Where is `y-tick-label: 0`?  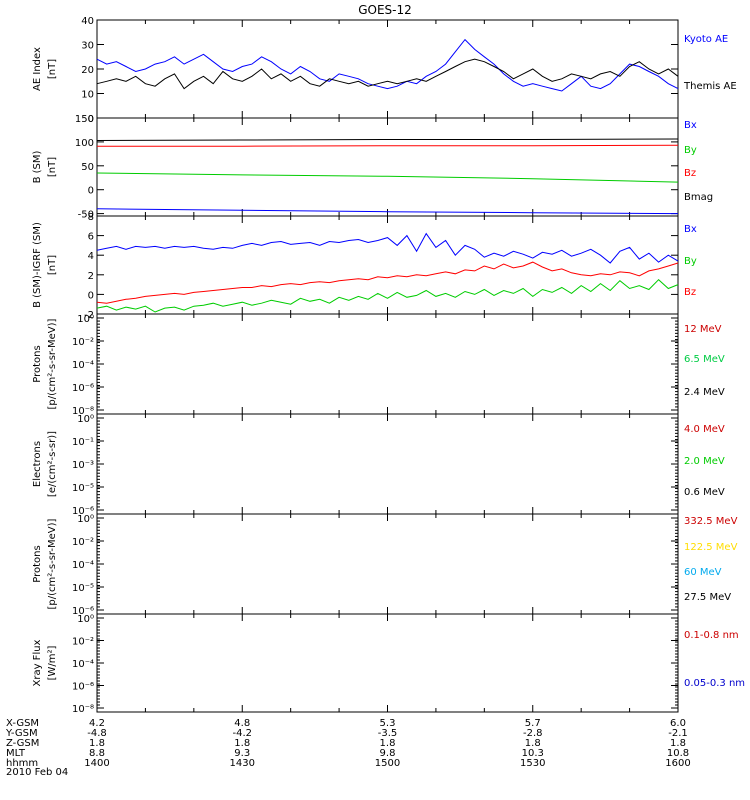 y-tick-label: 0 is located at coordinates (91, 191).